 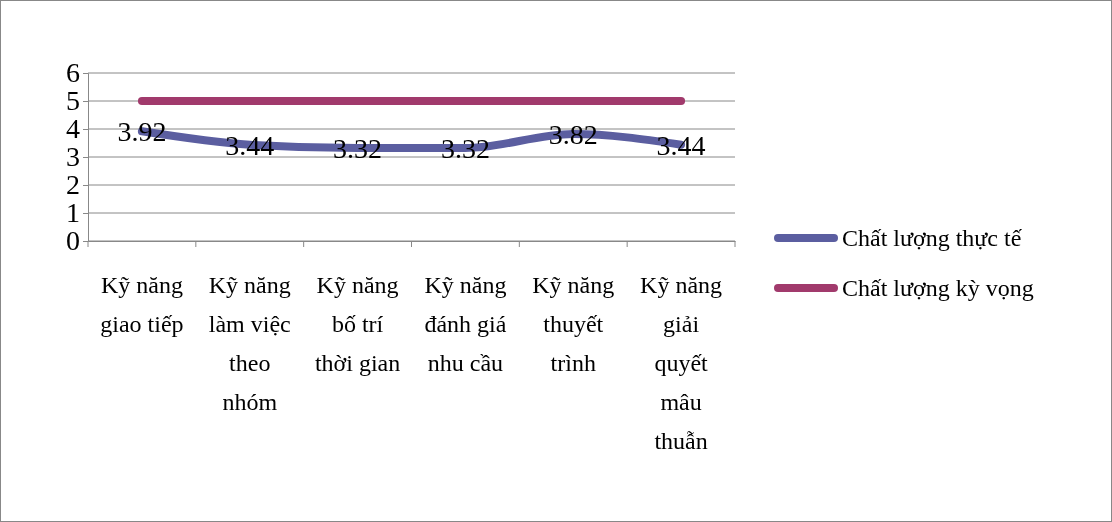 I want to click on data-label: 3.44, so click(x=681, y=145).